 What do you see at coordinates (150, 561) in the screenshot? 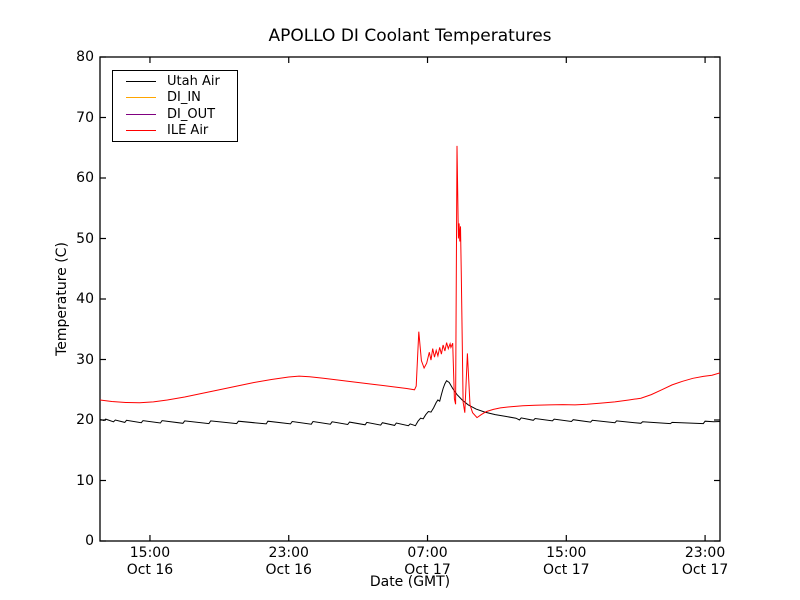
I see `x-tick-label: 15:00 Oct 16` at bounding box center [150, 561].